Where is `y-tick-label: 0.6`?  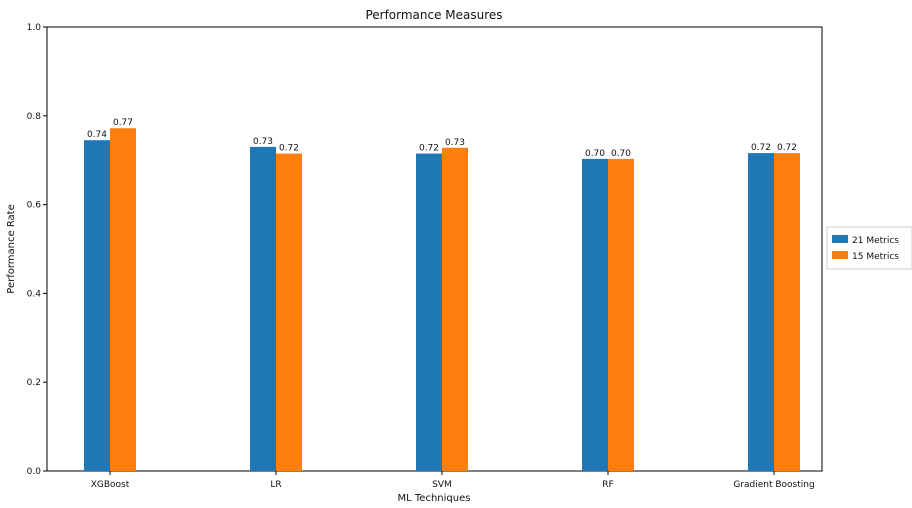
y-tick-label: 0.6 is located at coordinates (34, 206).